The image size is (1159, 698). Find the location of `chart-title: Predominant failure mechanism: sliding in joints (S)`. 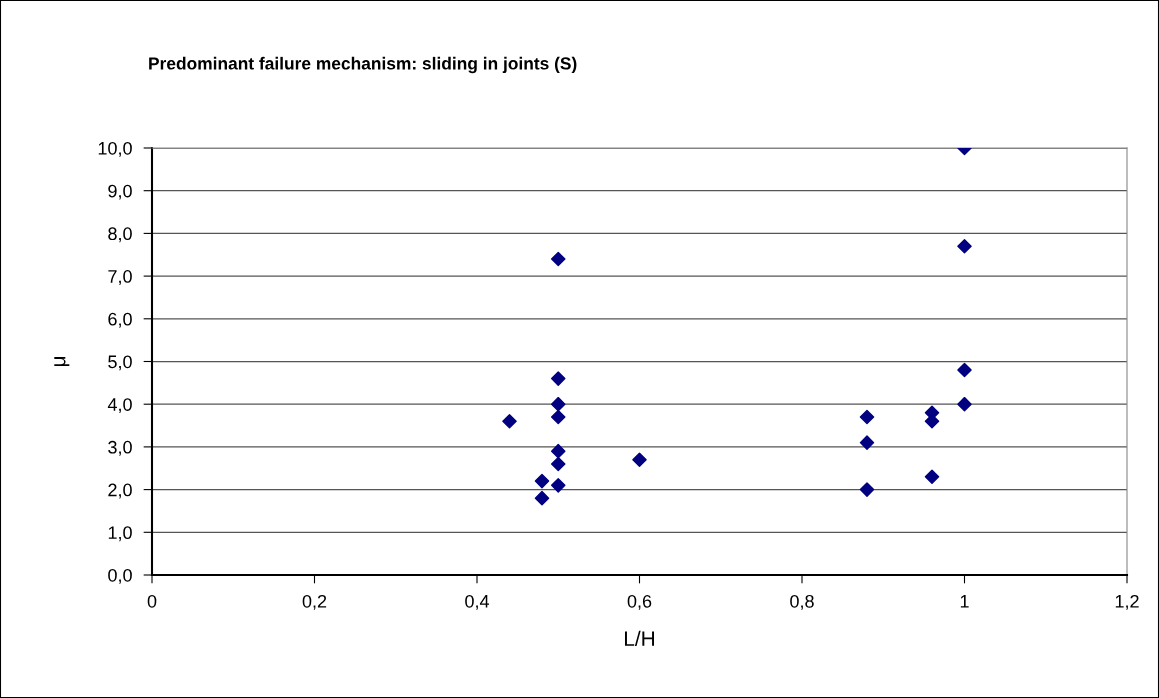

chart-title: Predominant failure mechanism: sliding in joints (S) is located at coordinates (363, 65).